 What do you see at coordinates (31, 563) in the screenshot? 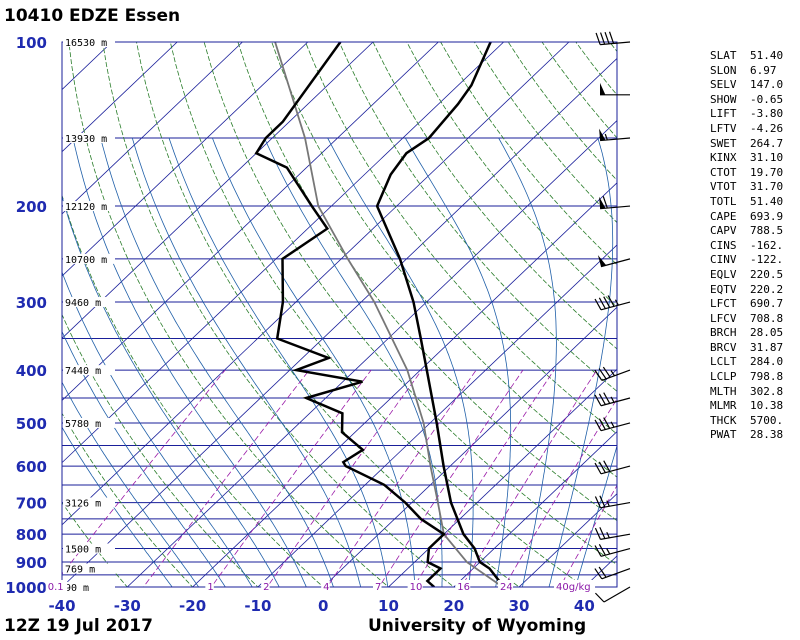
I see `pressure-label: 900` at bounding box center [31, 563].